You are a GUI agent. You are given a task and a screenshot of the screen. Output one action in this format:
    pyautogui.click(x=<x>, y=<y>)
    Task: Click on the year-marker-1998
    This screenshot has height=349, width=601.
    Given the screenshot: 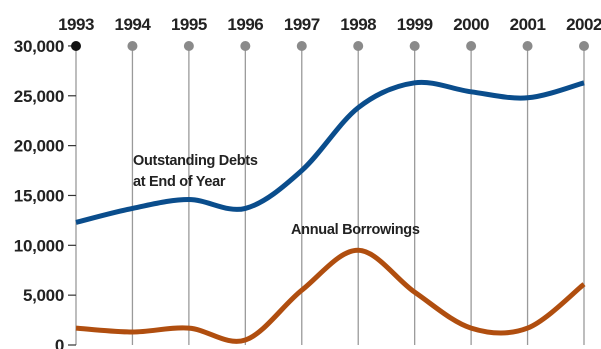 What is the action you would take?
    pyautogui.click(x=358, y=46)
    